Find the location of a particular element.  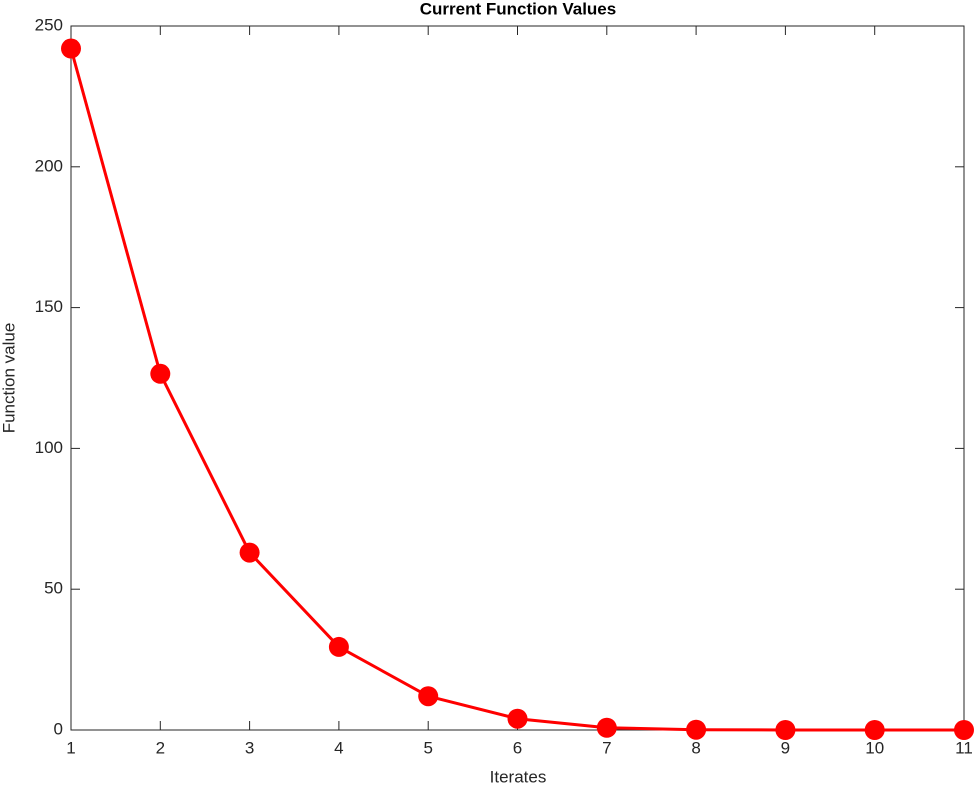

y-axis-label: Function value is located at coordinates (9, 378).